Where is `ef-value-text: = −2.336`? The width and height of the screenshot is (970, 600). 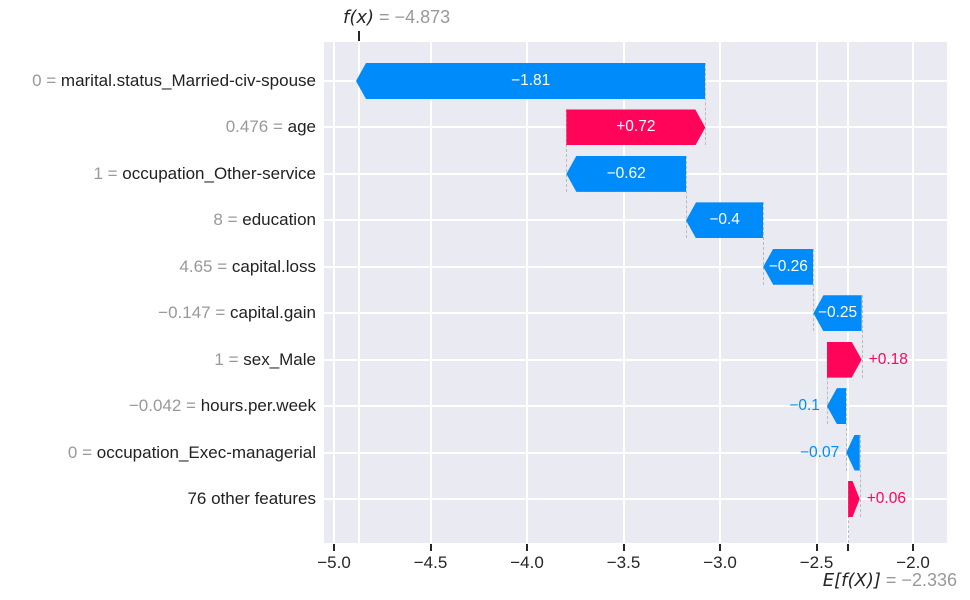 ef-value-text: = −2.336 is located at coordinates (918, 580).